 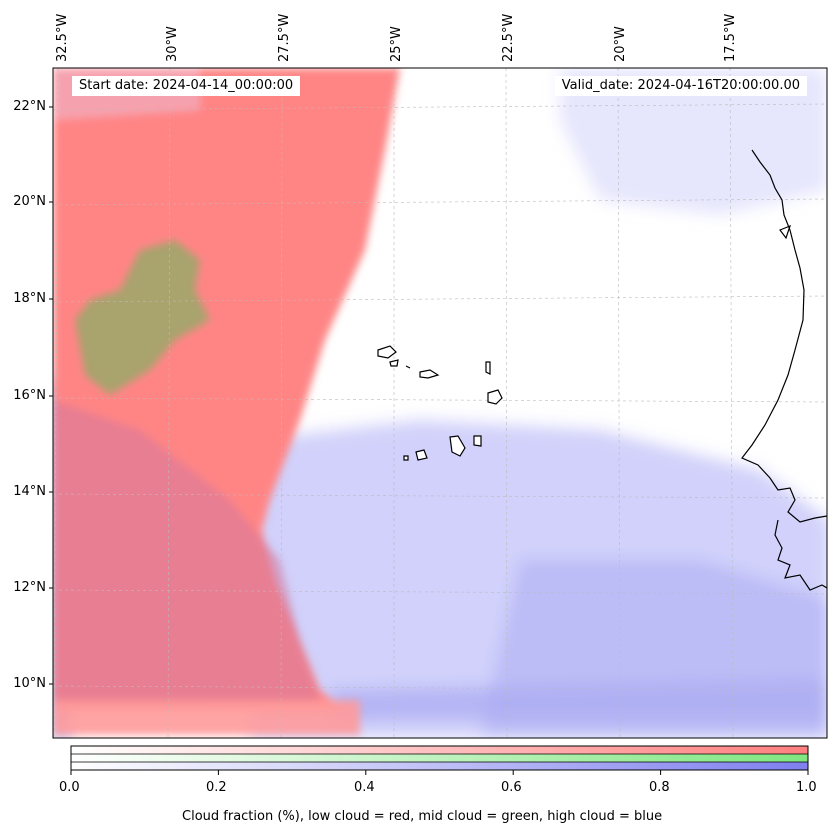 What do you see at coordinates (784, 370) in the screenshot?
I see `coastline` at bounding box center [784, 370].